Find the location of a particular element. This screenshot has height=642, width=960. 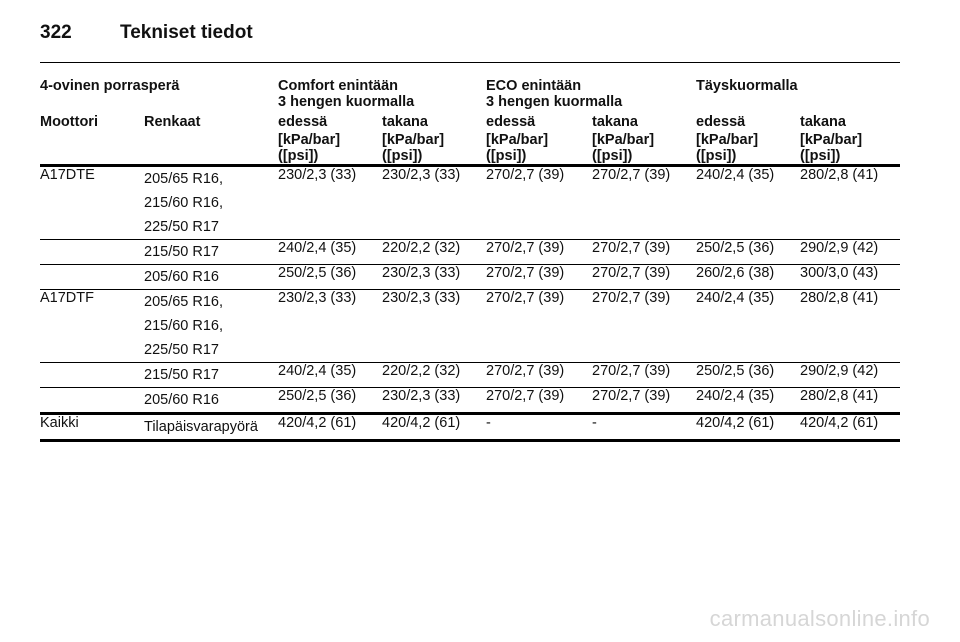

pressure-cell: 260/2,6 (38) is located at coordinates (735, 273).